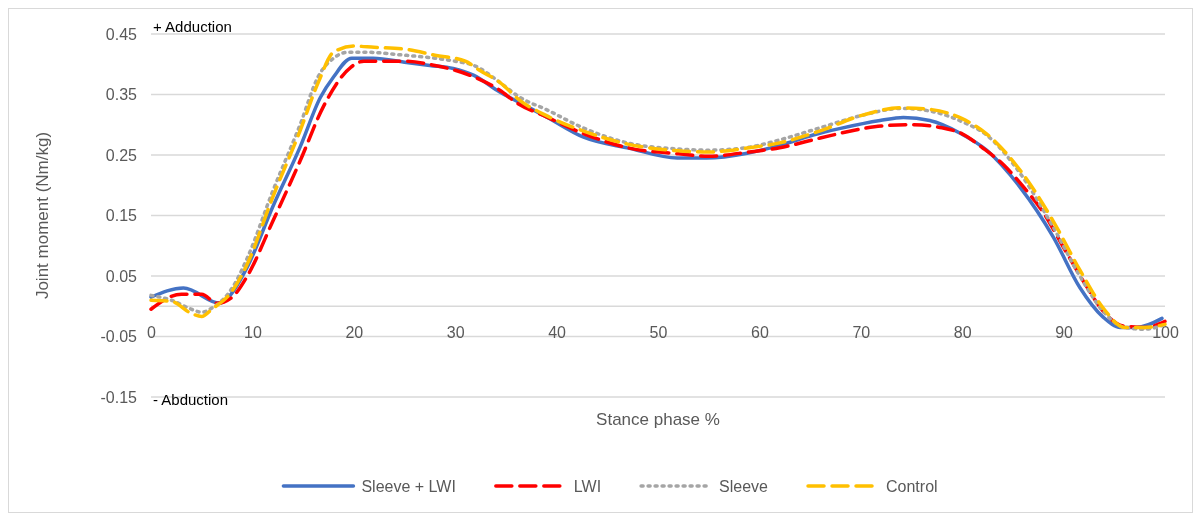 Image resolution: width=1201 pixels, height=521 pixels. Describe the element at coordinates (42, 215) in the screenshot. I see `y-axis-title: Joint moment (Nm/kg)` at that location.